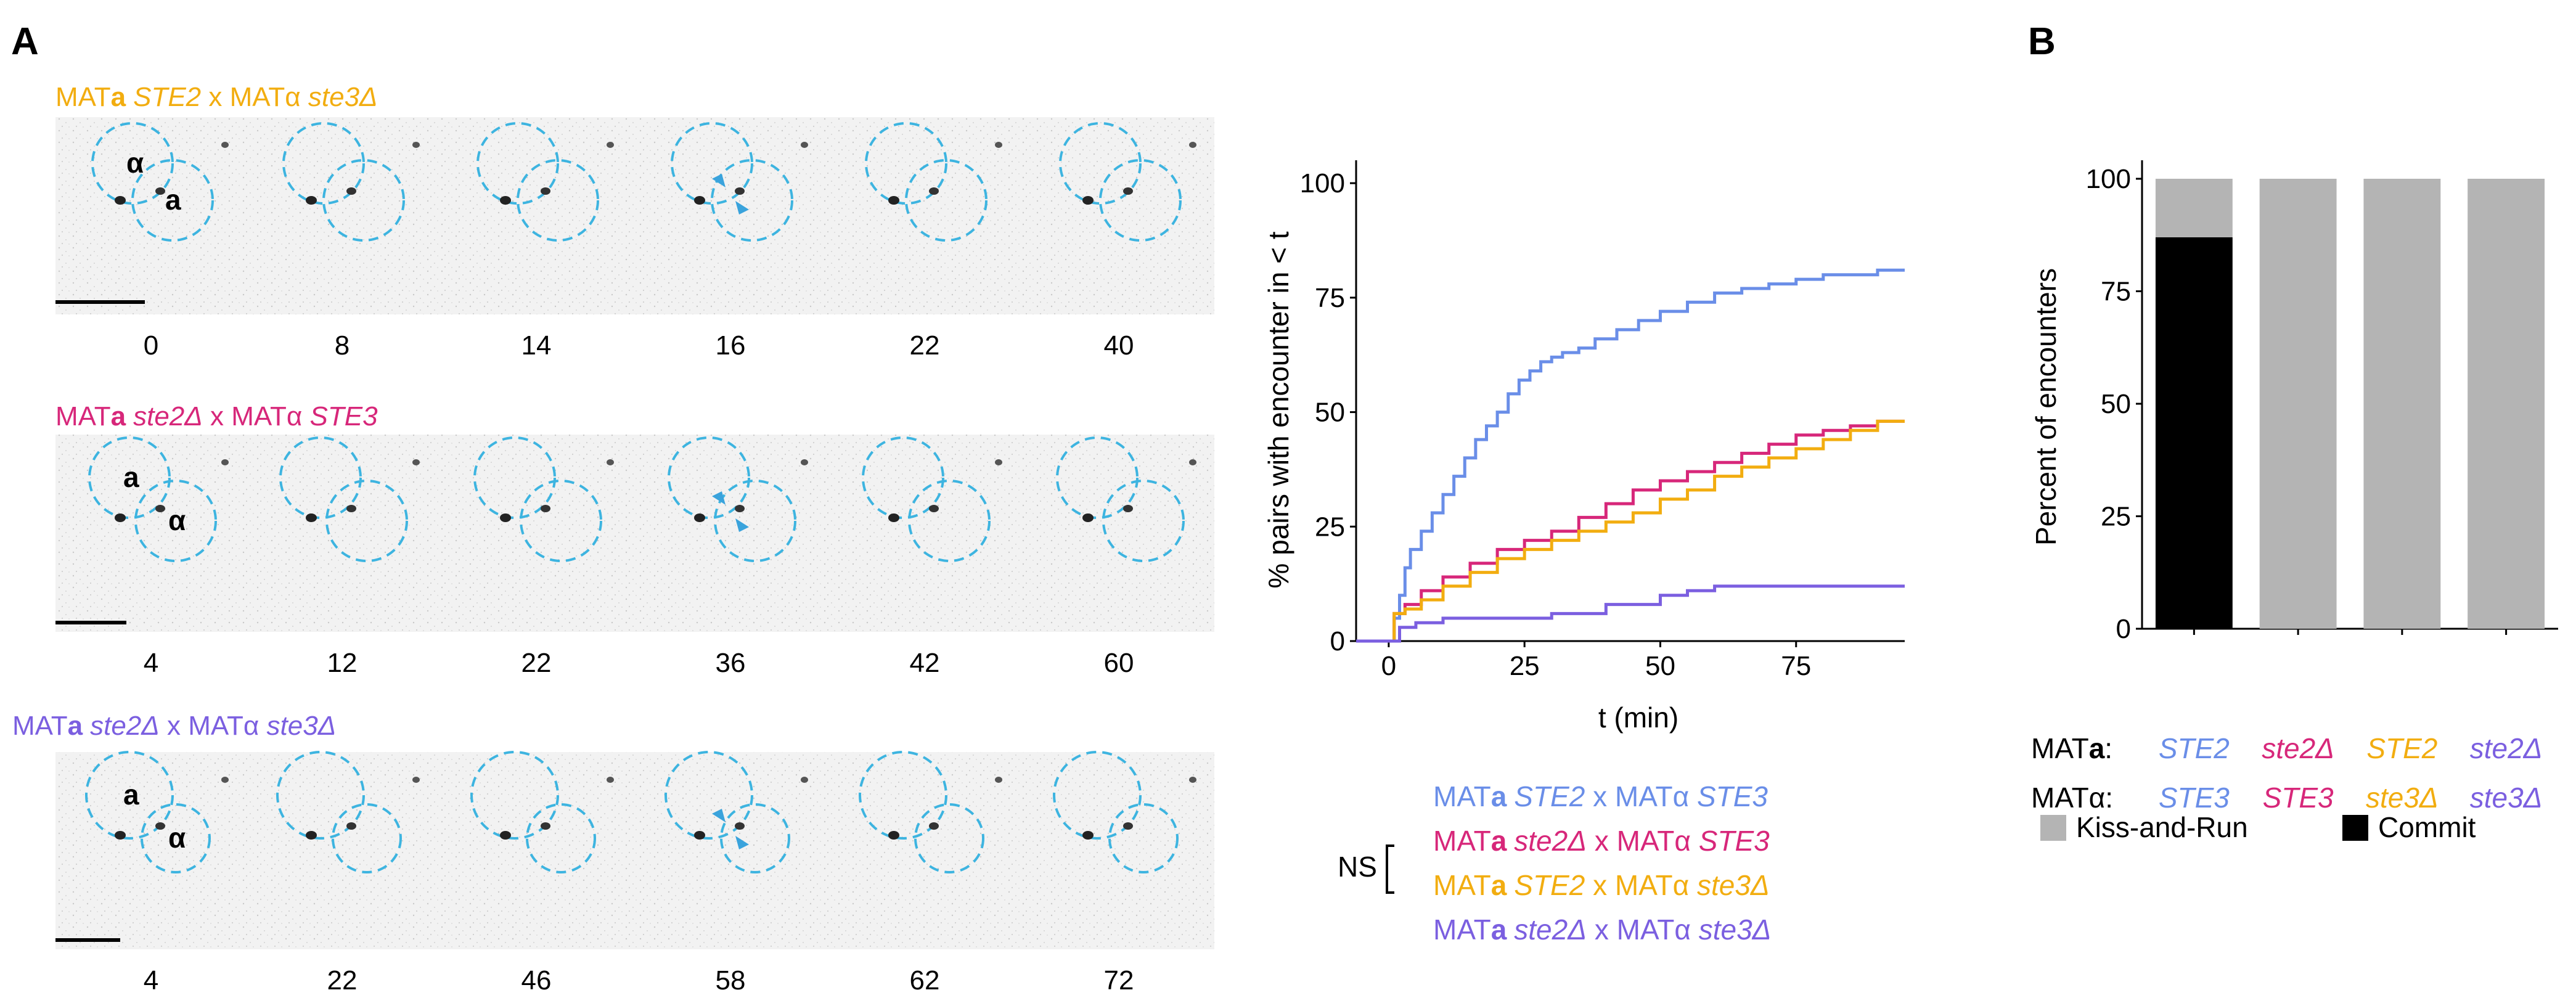 The image size is (2576, 1006). Describe the element at coordinates (2402, 798) in the screenshot. I see `matalpha-gene-label: ste3Δ` at that location.